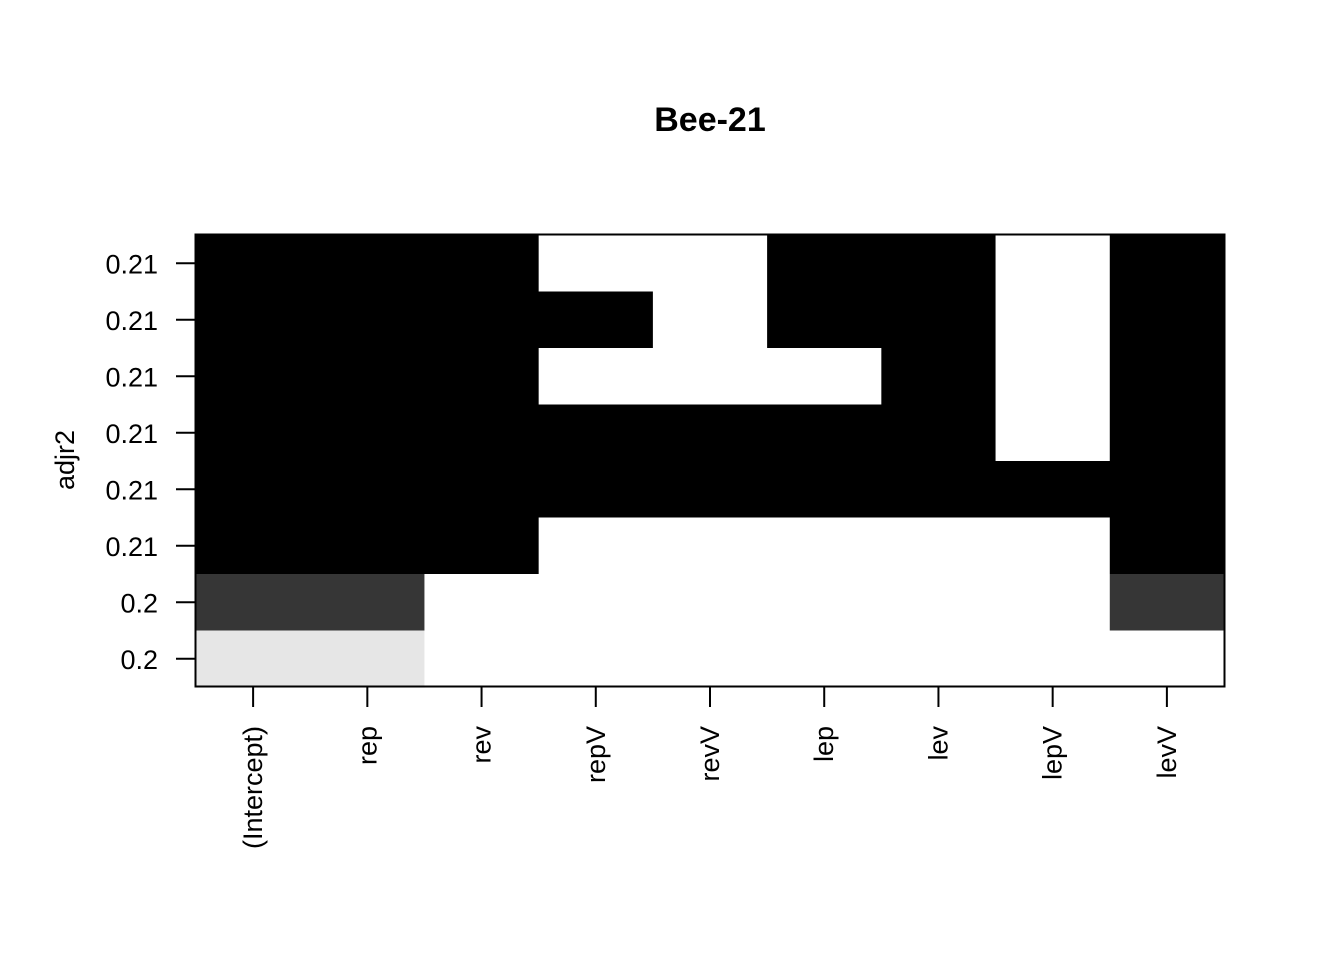 The height and width of the screenshot is (960, 1344). What do you see at coordinates (710, 120) in the screenshot?
I see `chart-title: Bee-21` at bounding box center [710, 120].